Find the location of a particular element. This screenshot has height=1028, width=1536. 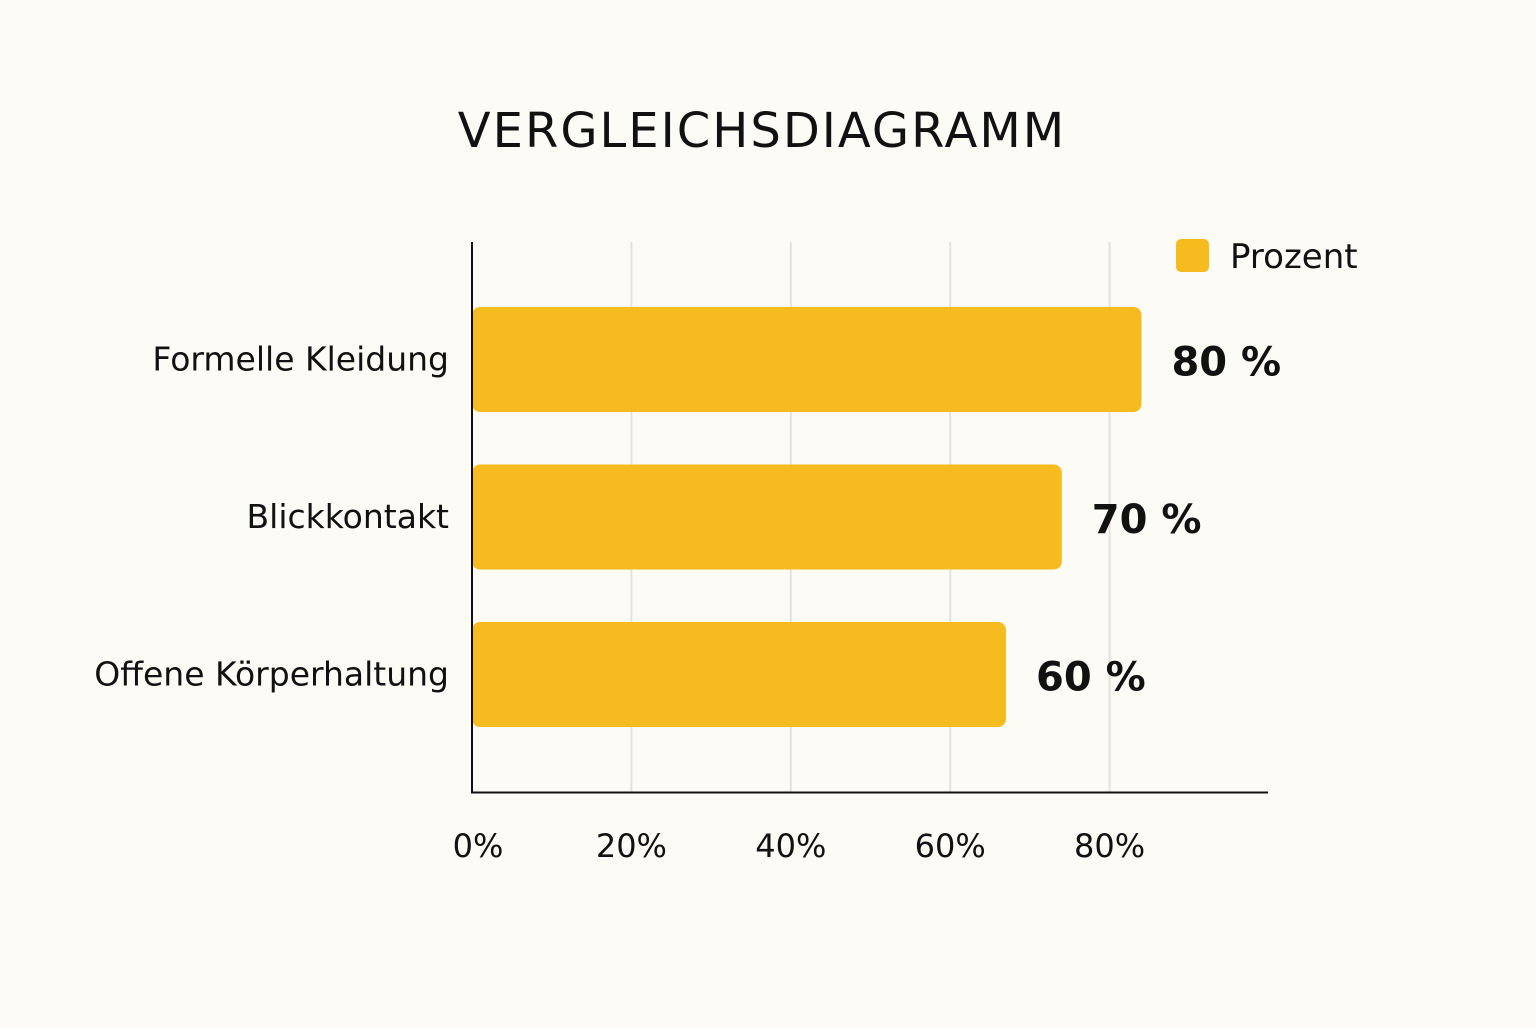

category-label: Offene Körperhaltung is located at coordinates (271, 674).